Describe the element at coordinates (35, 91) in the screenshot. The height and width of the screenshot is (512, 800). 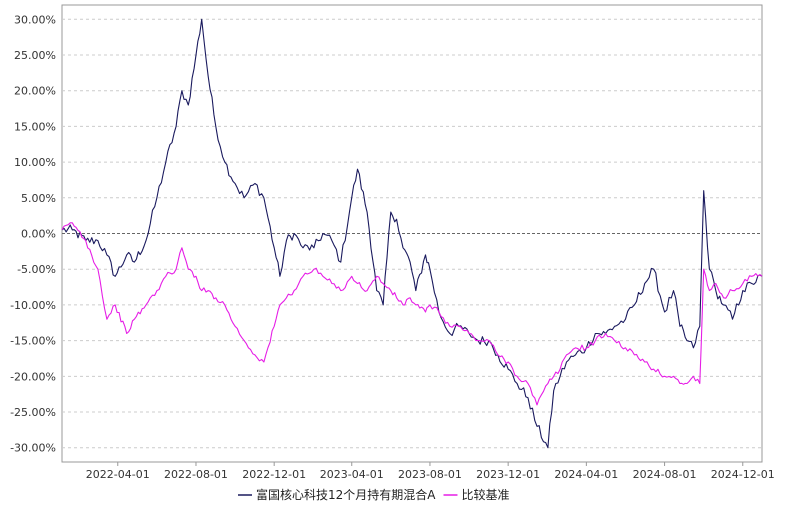
I see `y-tick-label: 20.00%` at that location.